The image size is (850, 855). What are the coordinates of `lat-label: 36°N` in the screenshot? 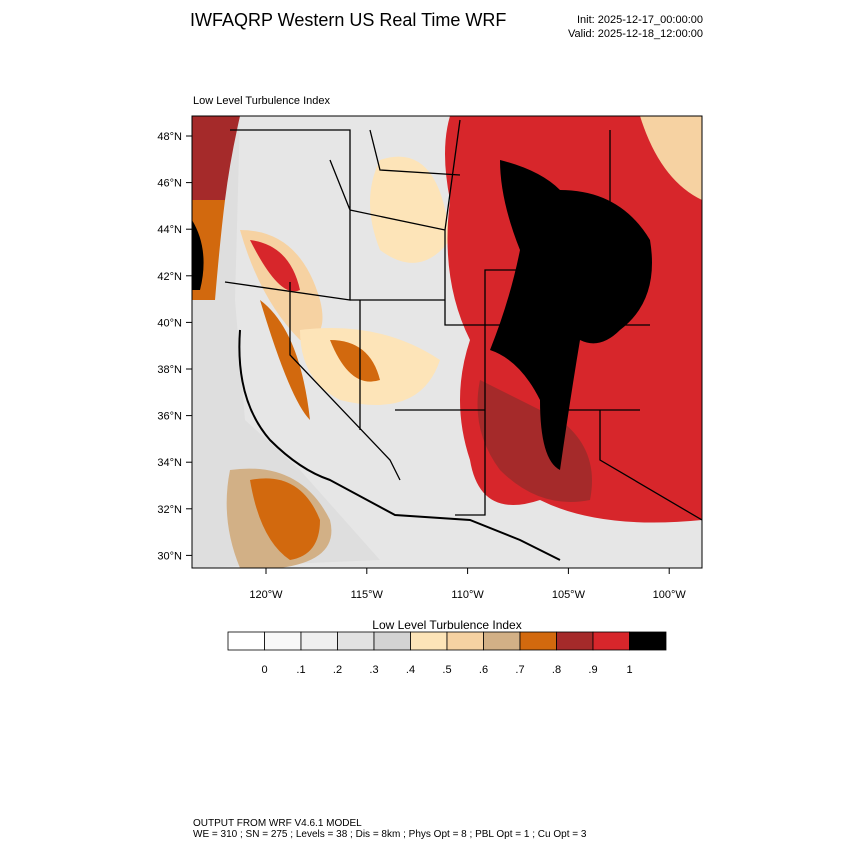 It's located at (169, 417).